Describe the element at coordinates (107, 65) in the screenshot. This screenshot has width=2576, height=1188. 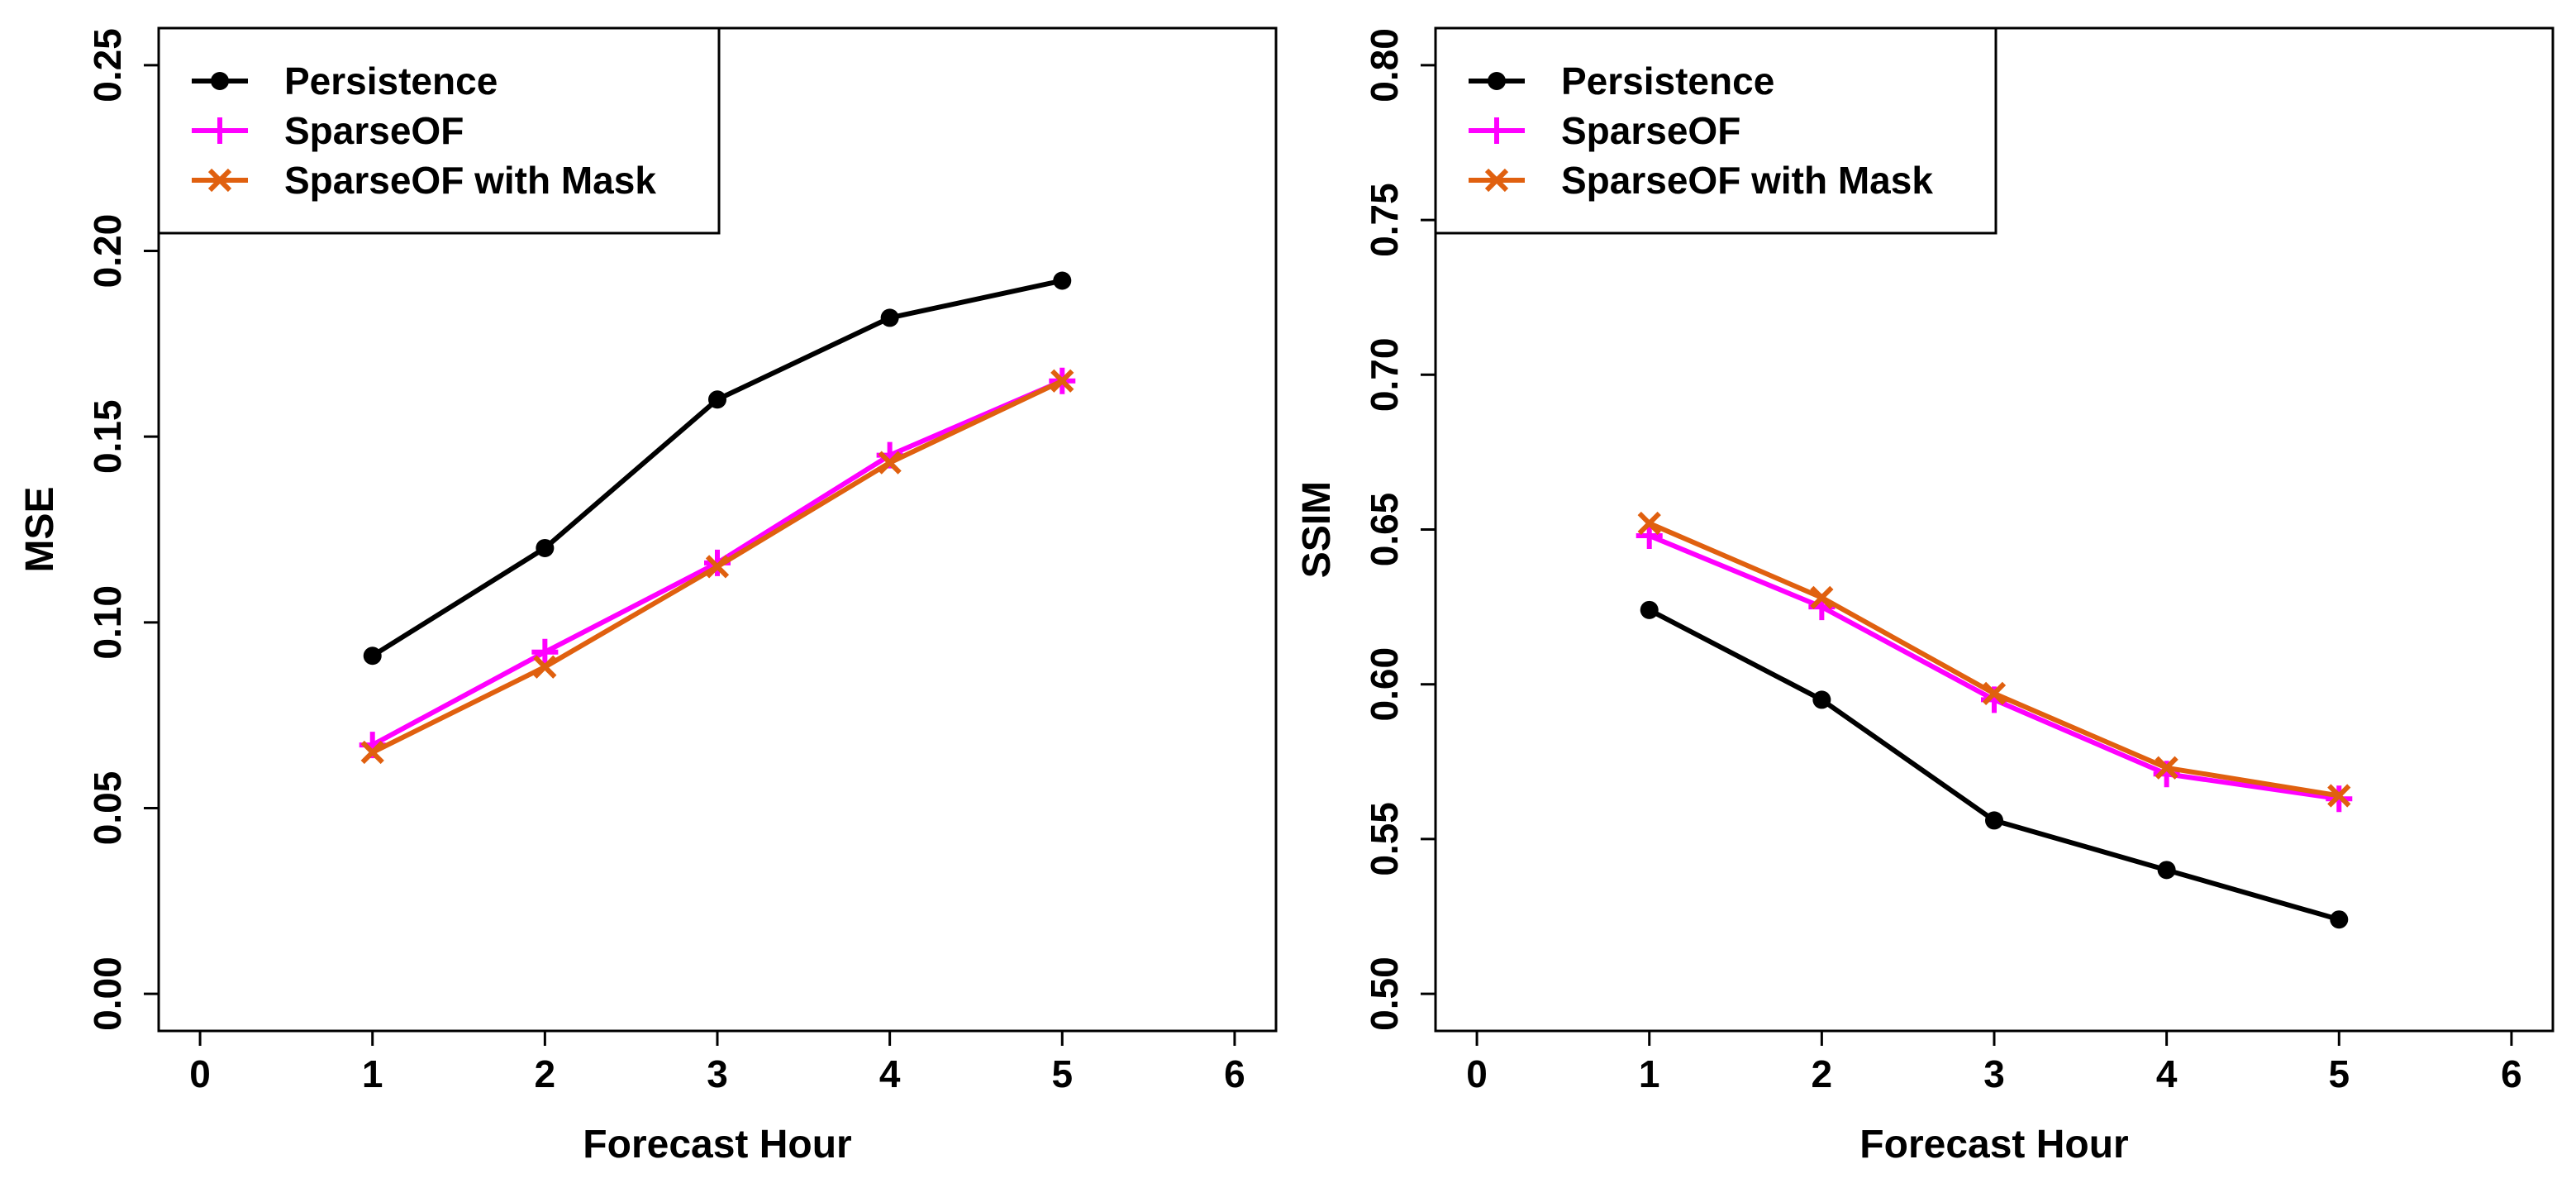
I see `mse-y-tick-label: 0.25` at that location.